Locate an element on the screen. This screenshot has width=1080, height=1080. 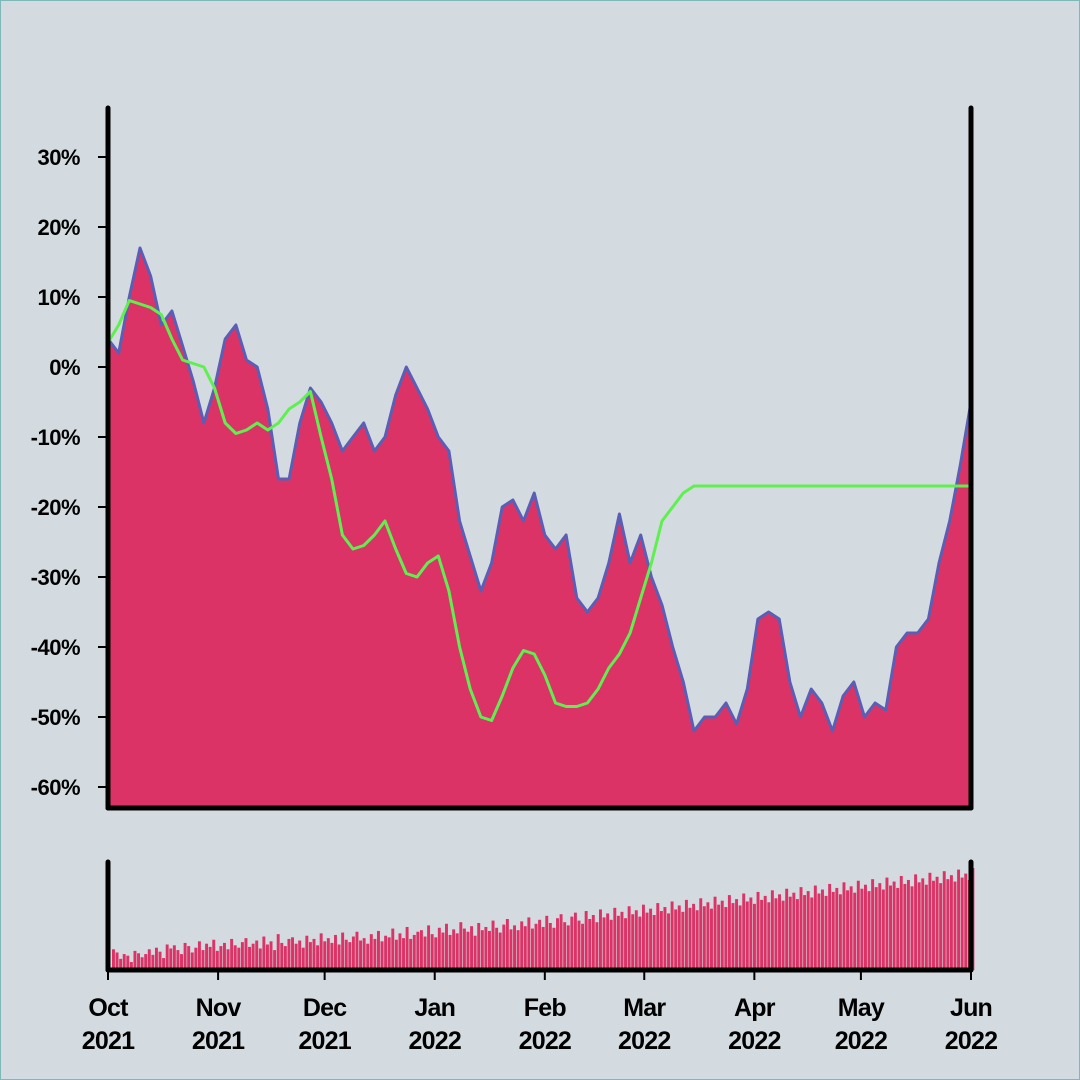
y-tick-label: -50% is located at coordinates (55, 717).